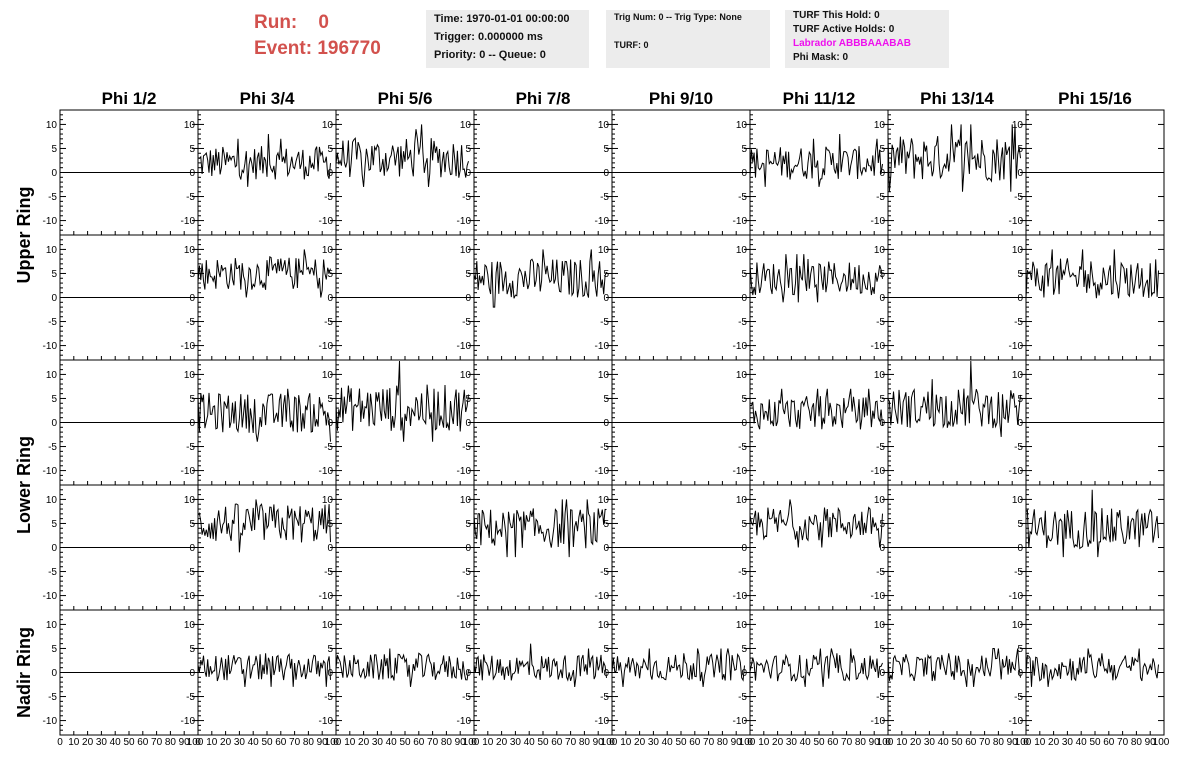 This screenshot has height=772, width=1196. What do you see at coordinates (24, 672) in the screenshot?
I see `row-title-2: Nadir Ring` at bounding box center [24, 672].